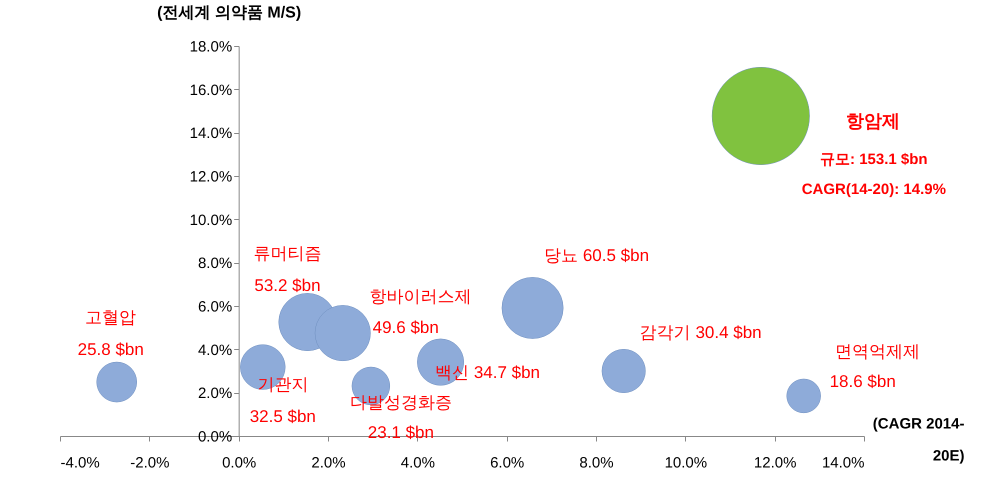  I want to click on y-tick-label: 4.0%, so click(215, 350).